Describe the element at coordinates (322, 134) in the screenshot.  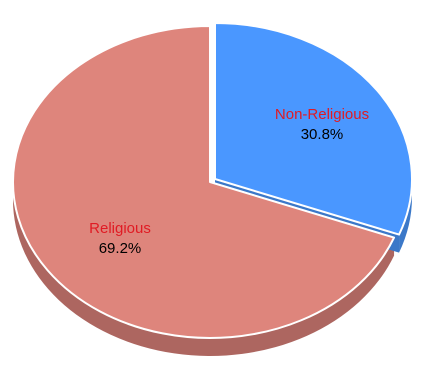
I see `slice-value-non-religious: 30.8%` at that location.